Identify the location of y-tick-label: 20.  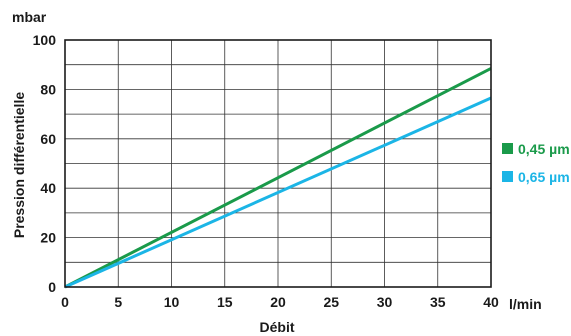
(48, 238).